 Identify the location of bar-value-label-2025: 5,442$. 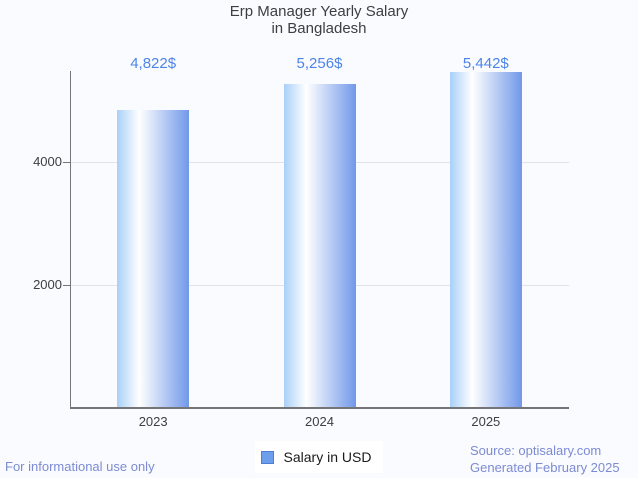
(485, 63).